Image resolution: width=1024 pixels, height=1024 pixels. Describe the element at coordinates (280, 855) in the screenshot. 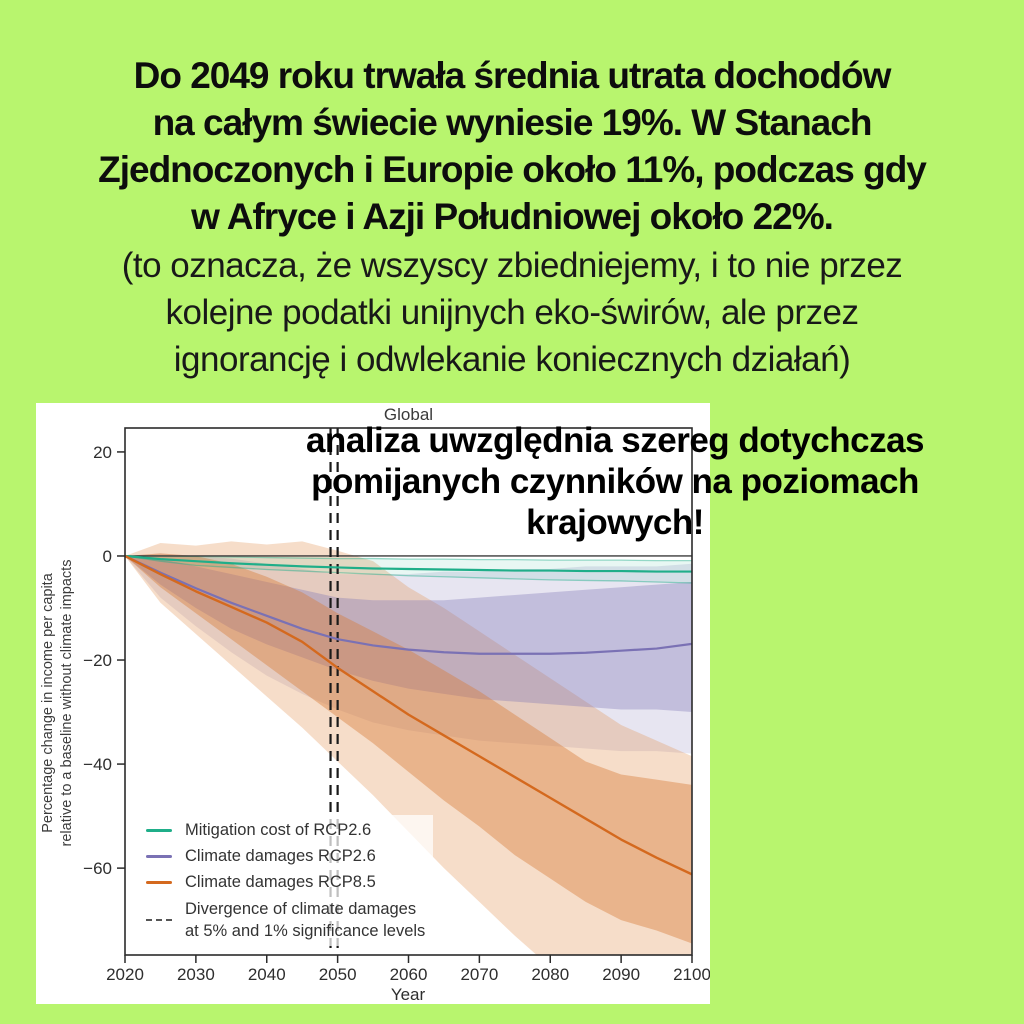

I see `legend-label: Climate damages RCP2.6` at that location.